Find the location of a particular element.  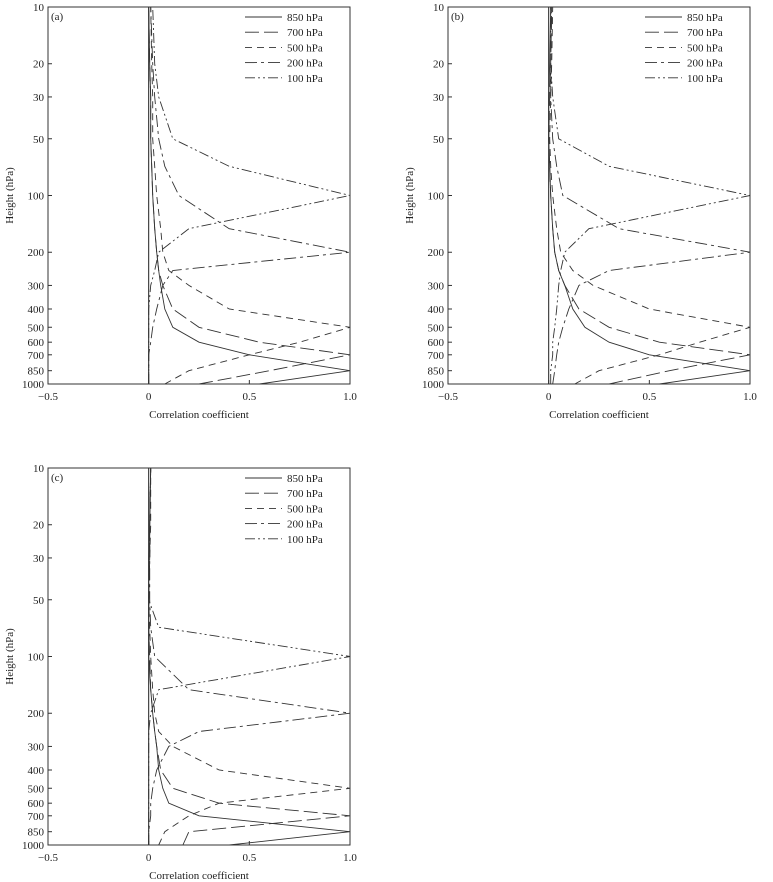

panel-label: (c) is located at coordinates (57, 478).